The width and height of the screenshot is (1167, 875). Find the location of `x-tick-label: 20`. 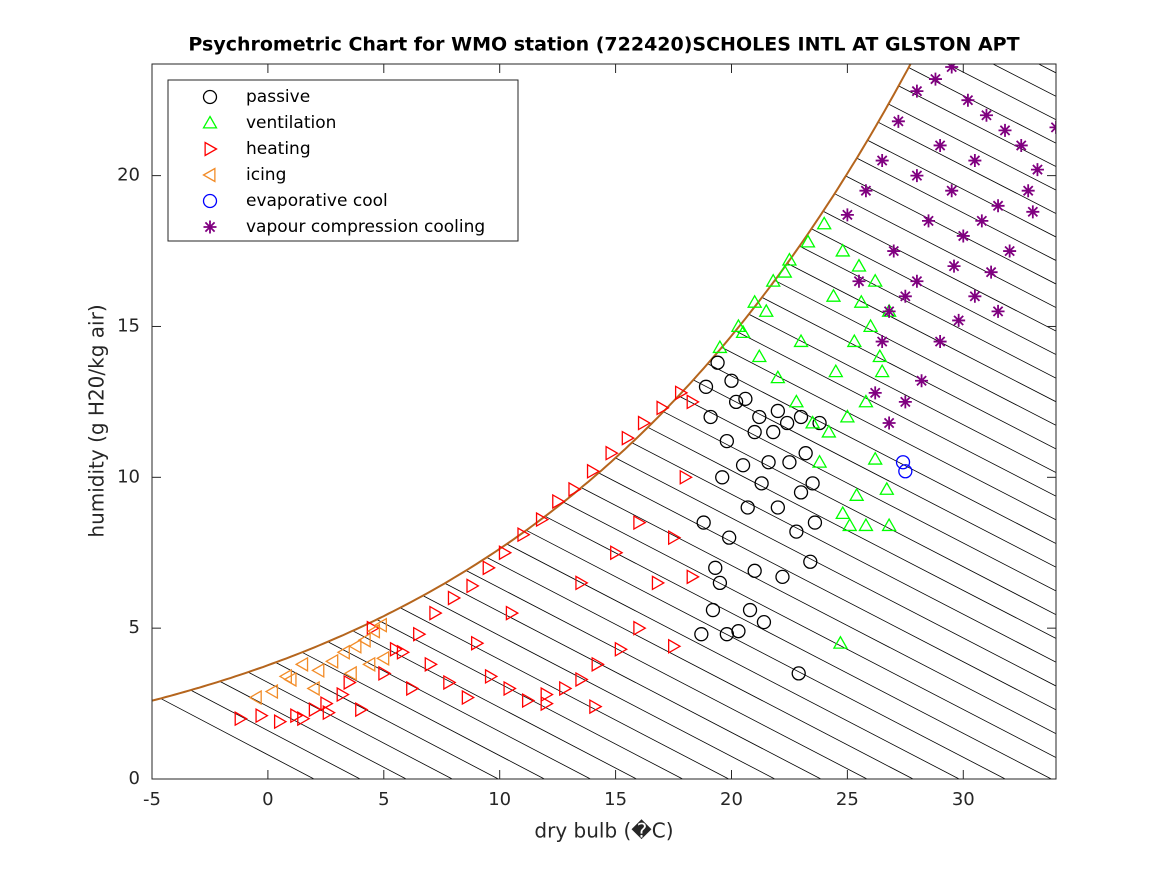

x-tick-label: 20 is located at coordinates (731, 799).